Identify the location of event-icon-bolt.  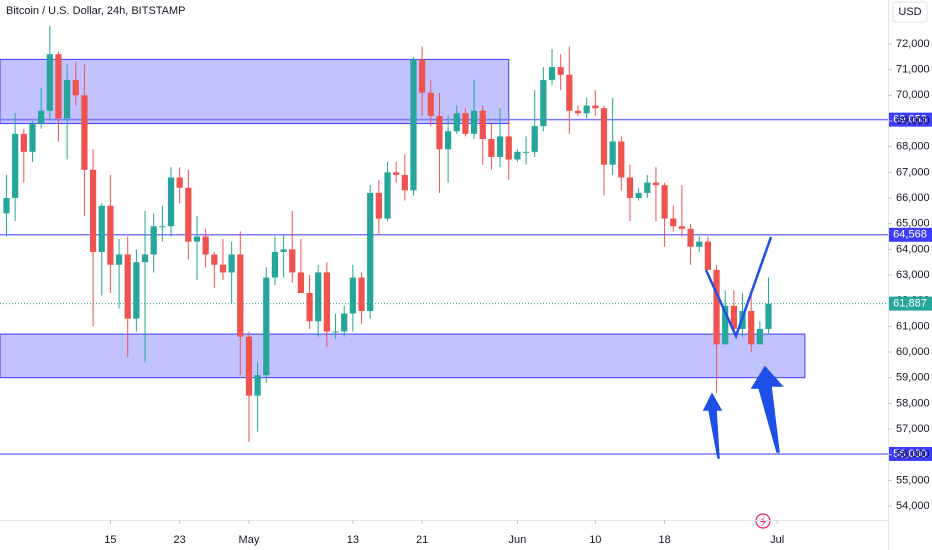
(763, 521).